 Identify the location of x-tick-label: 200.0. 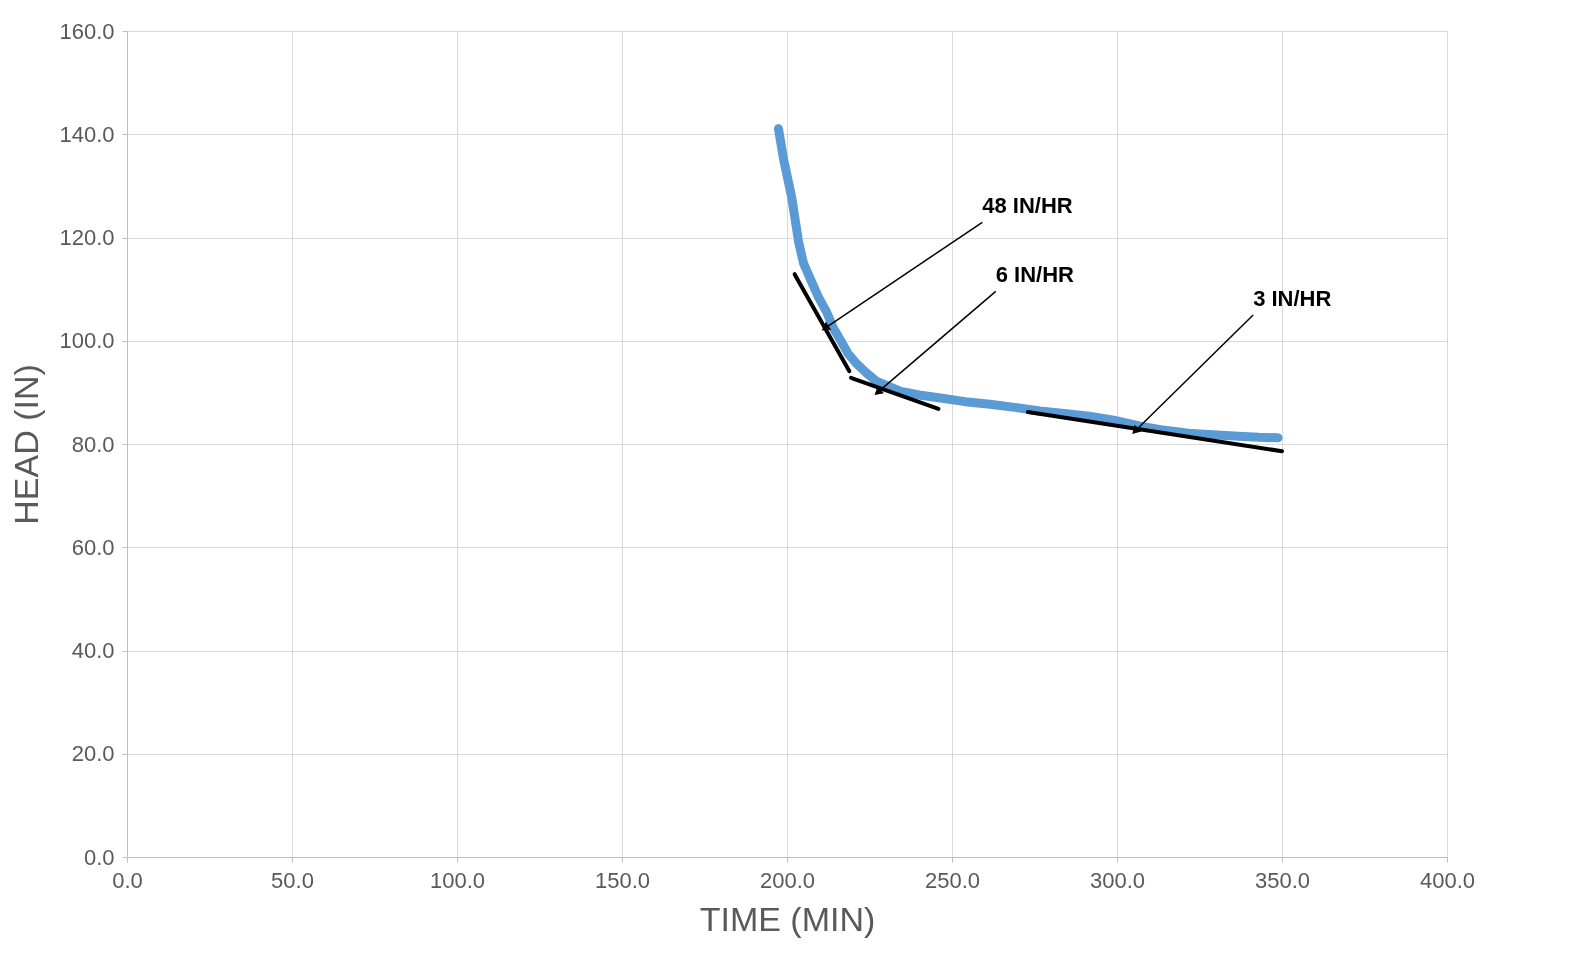
(787, 880).